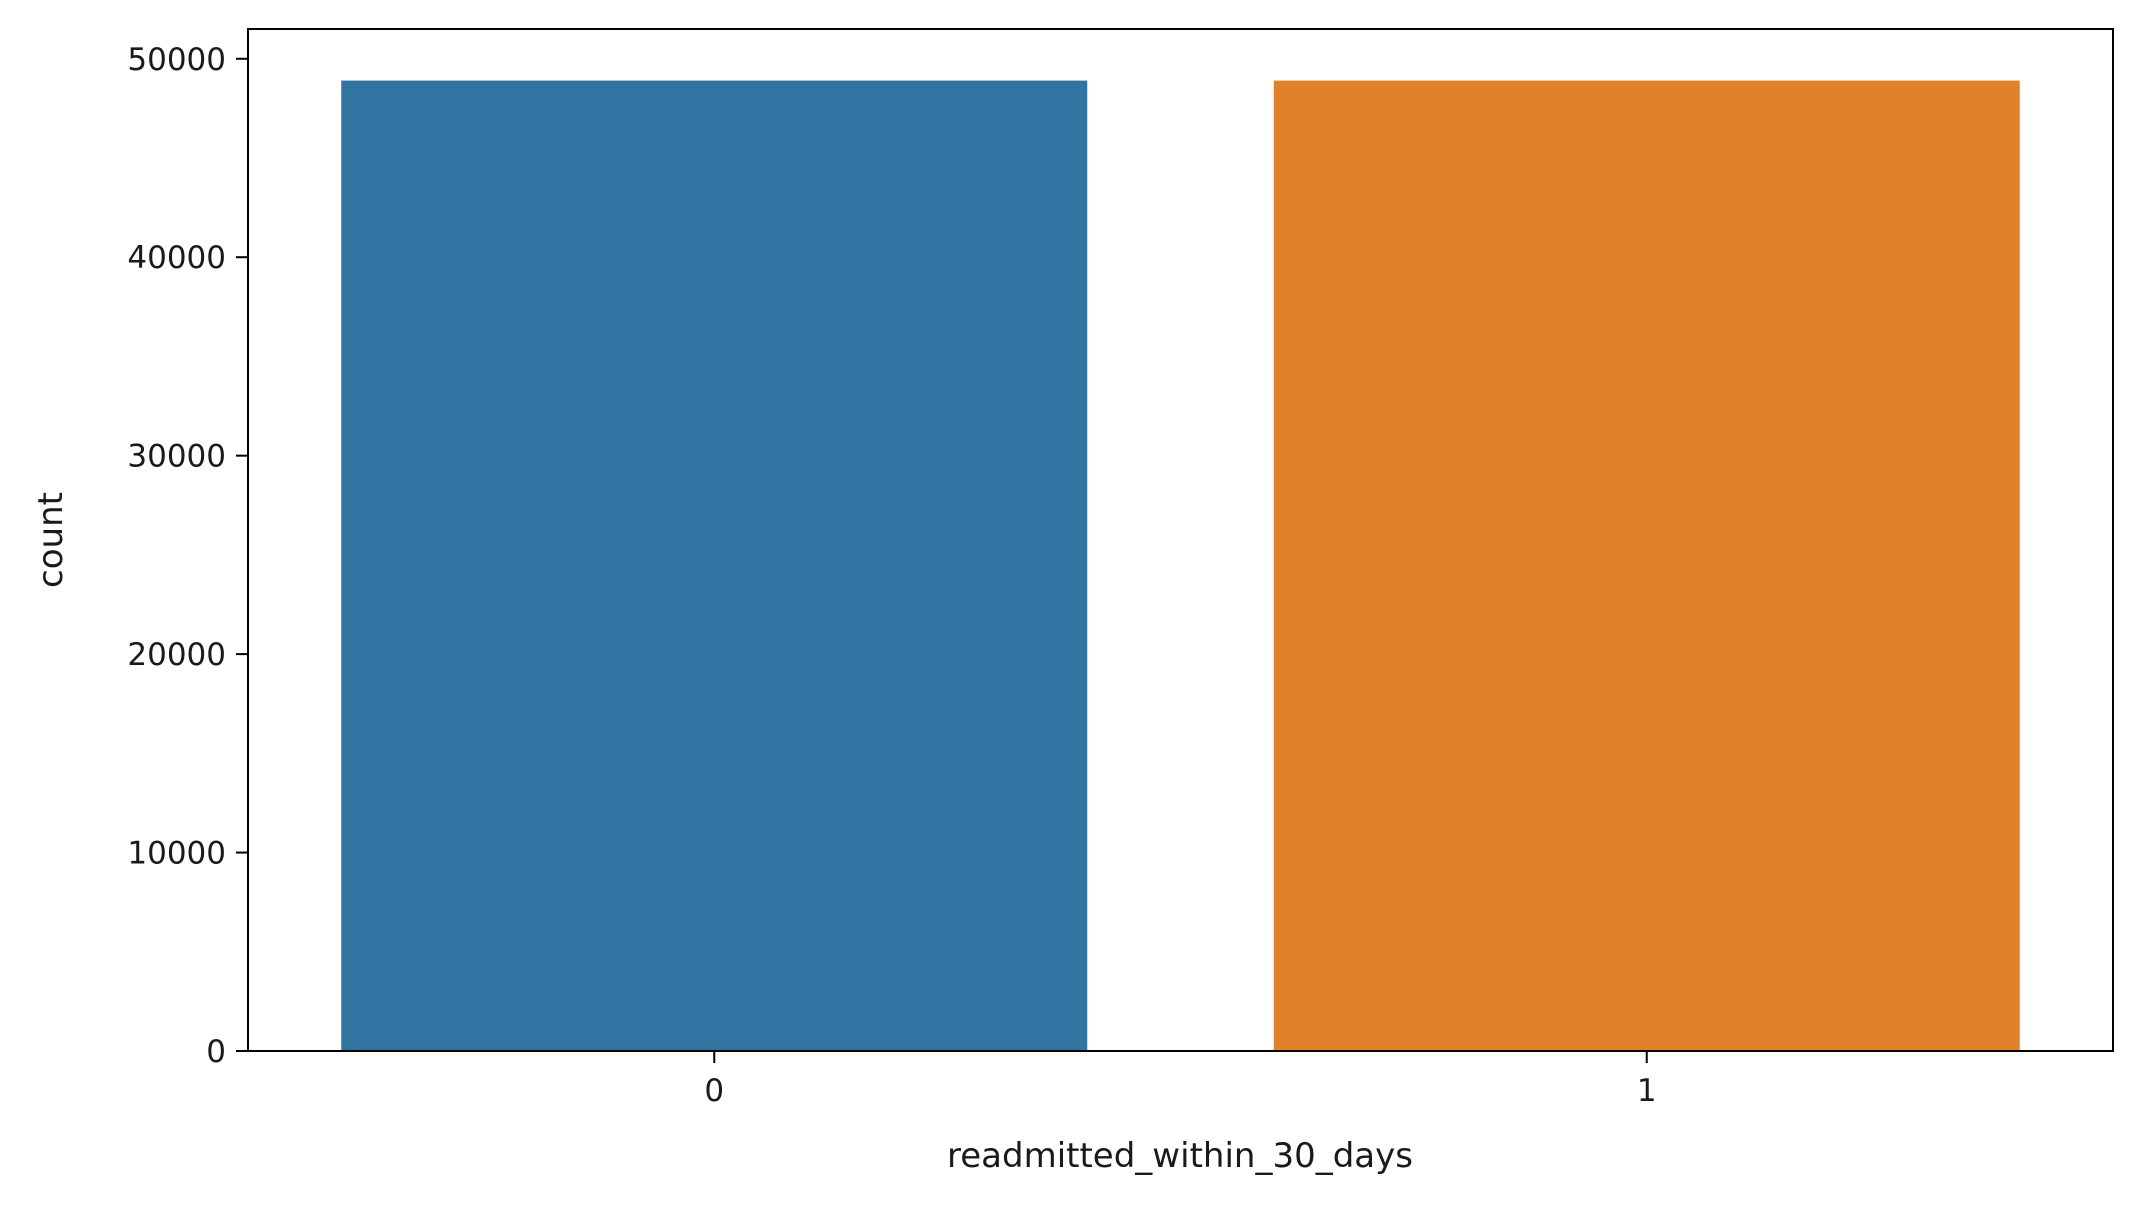 The image size is (2138, 1206). I want to click on x-tick-label: 1, so click(1647, 1091).